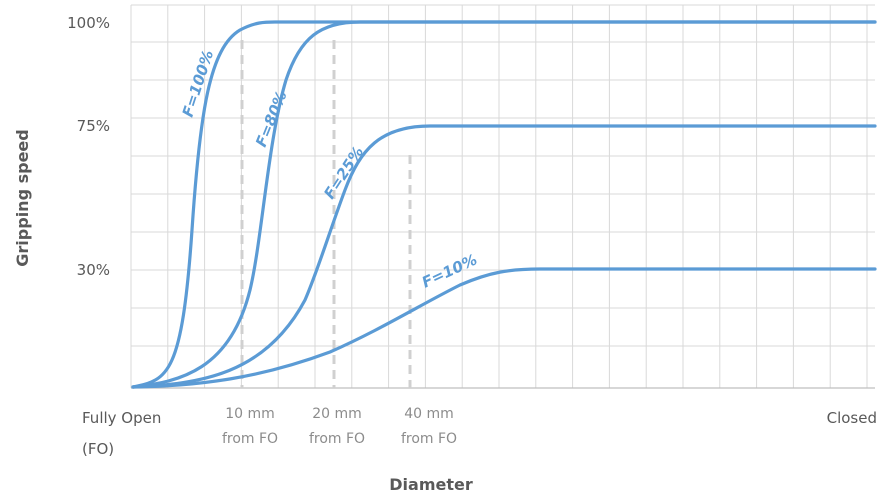 The width and height of the screenshot is (882, 495). What do you see at coordinates (431, 484) in the screenshot?
I see `x-axis-title: Diameter` at bounding box center [431, 484].